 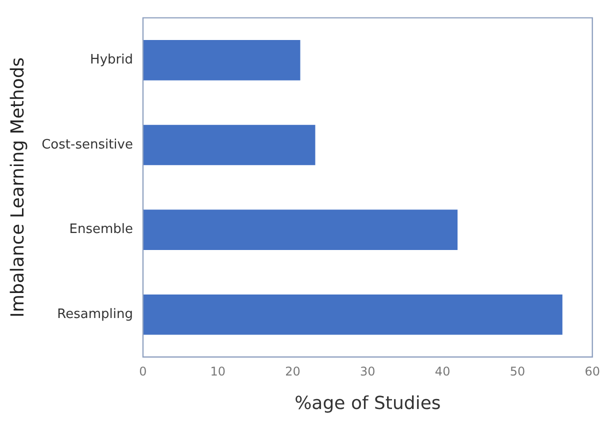 What do you see at coordinates (111, 60) in the screenshot?
I see `y-tick-label: Hybrid` at bounding box center [111, 60].